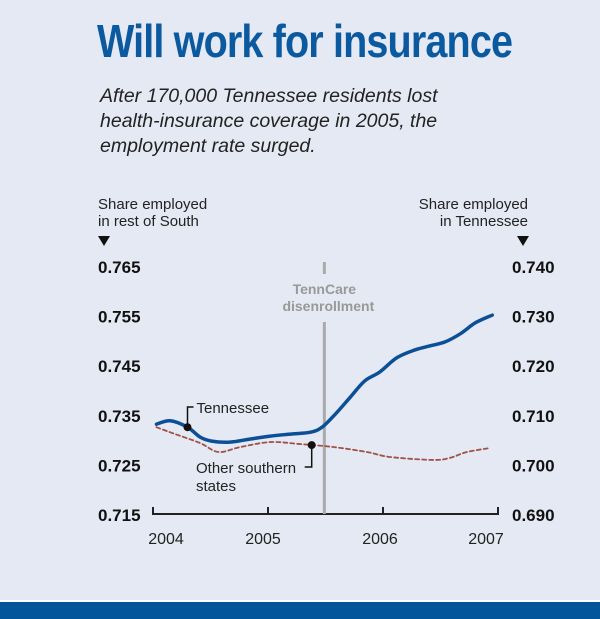  What do you see at coordinates (187, 427) in the screenshot?
I see `tennessee-marker` at bounding box center [187, 427].